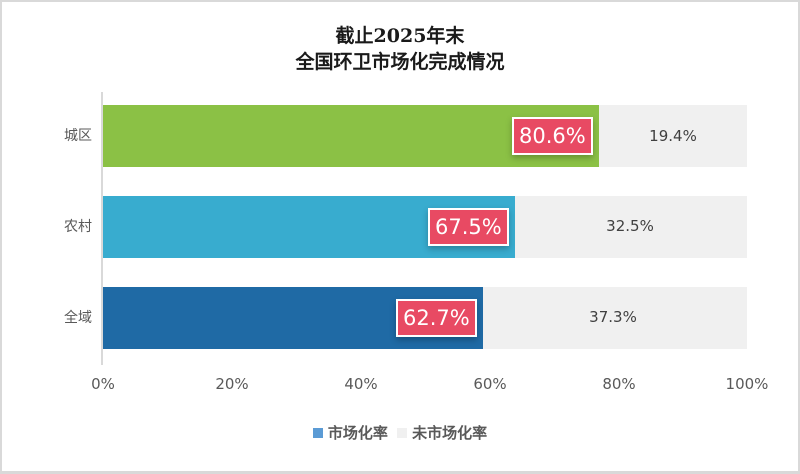  What do you see at coordinates (232, 384) in the screenshot?
I see `x-tick-20: 20%` at bounding box center [232, 384].